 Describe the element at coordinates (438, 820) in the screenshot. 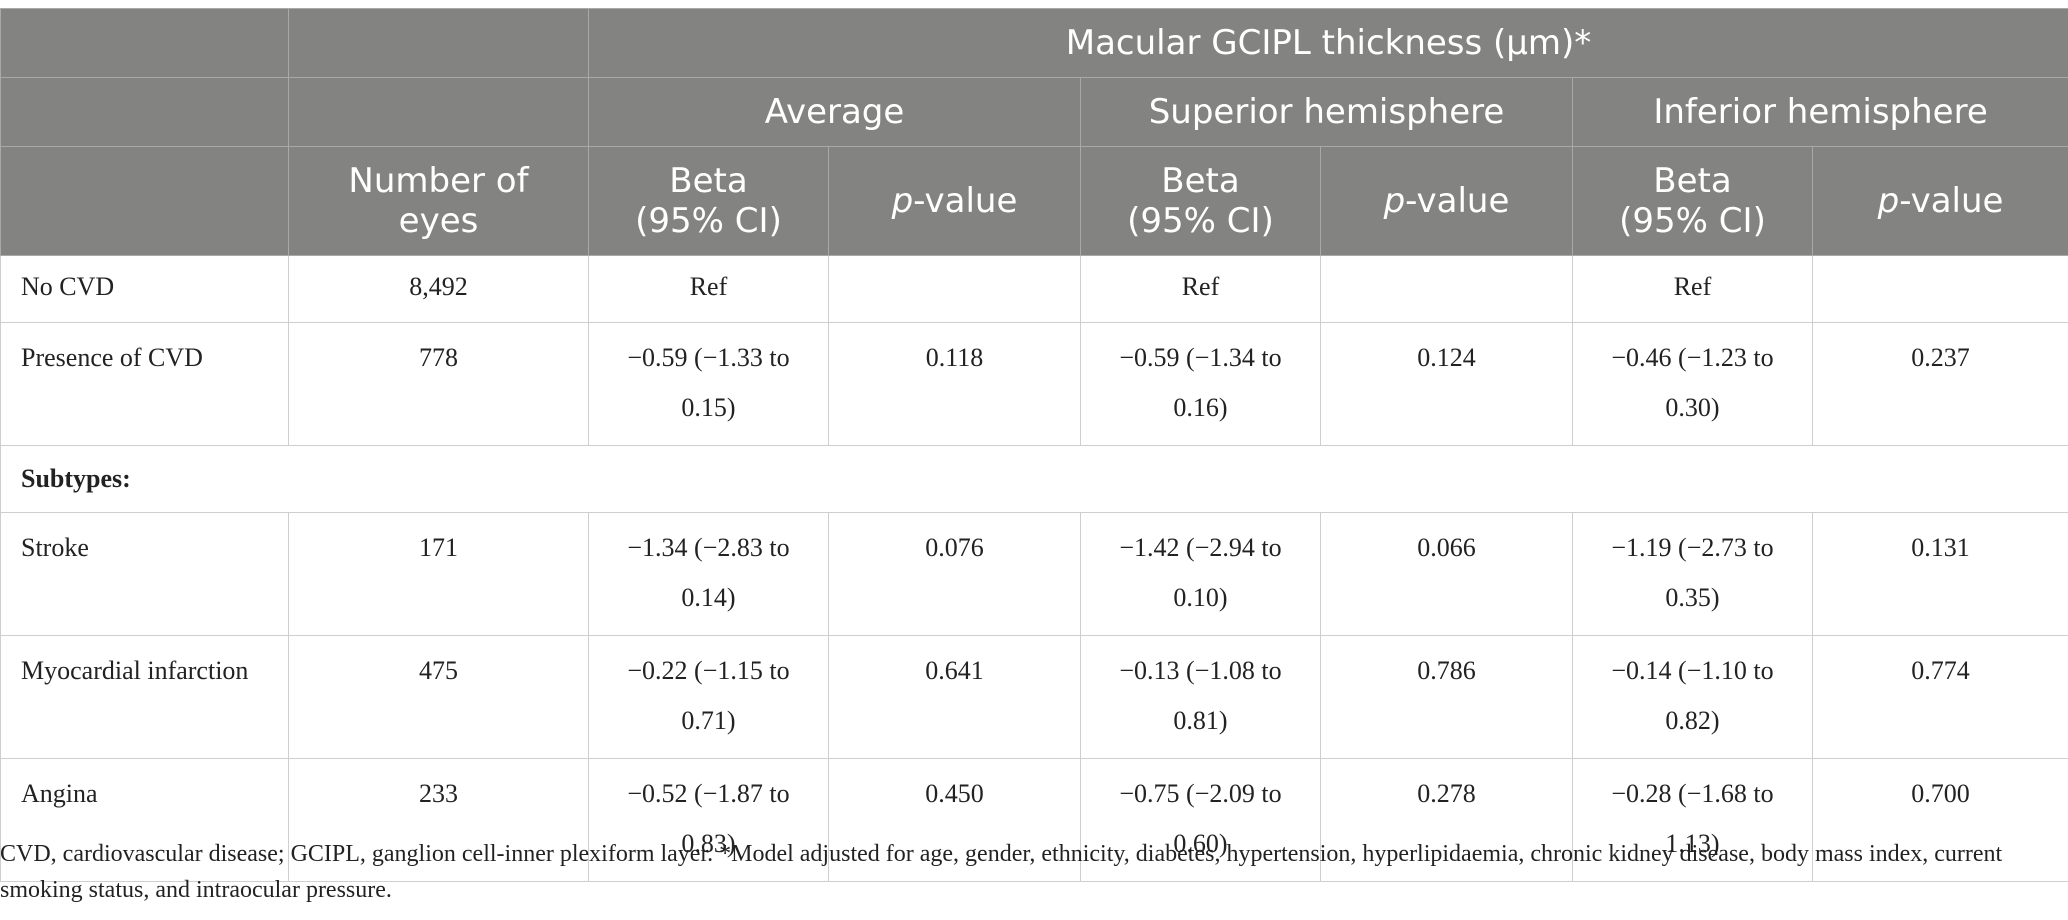

I see `cell-number: 233` at that location.